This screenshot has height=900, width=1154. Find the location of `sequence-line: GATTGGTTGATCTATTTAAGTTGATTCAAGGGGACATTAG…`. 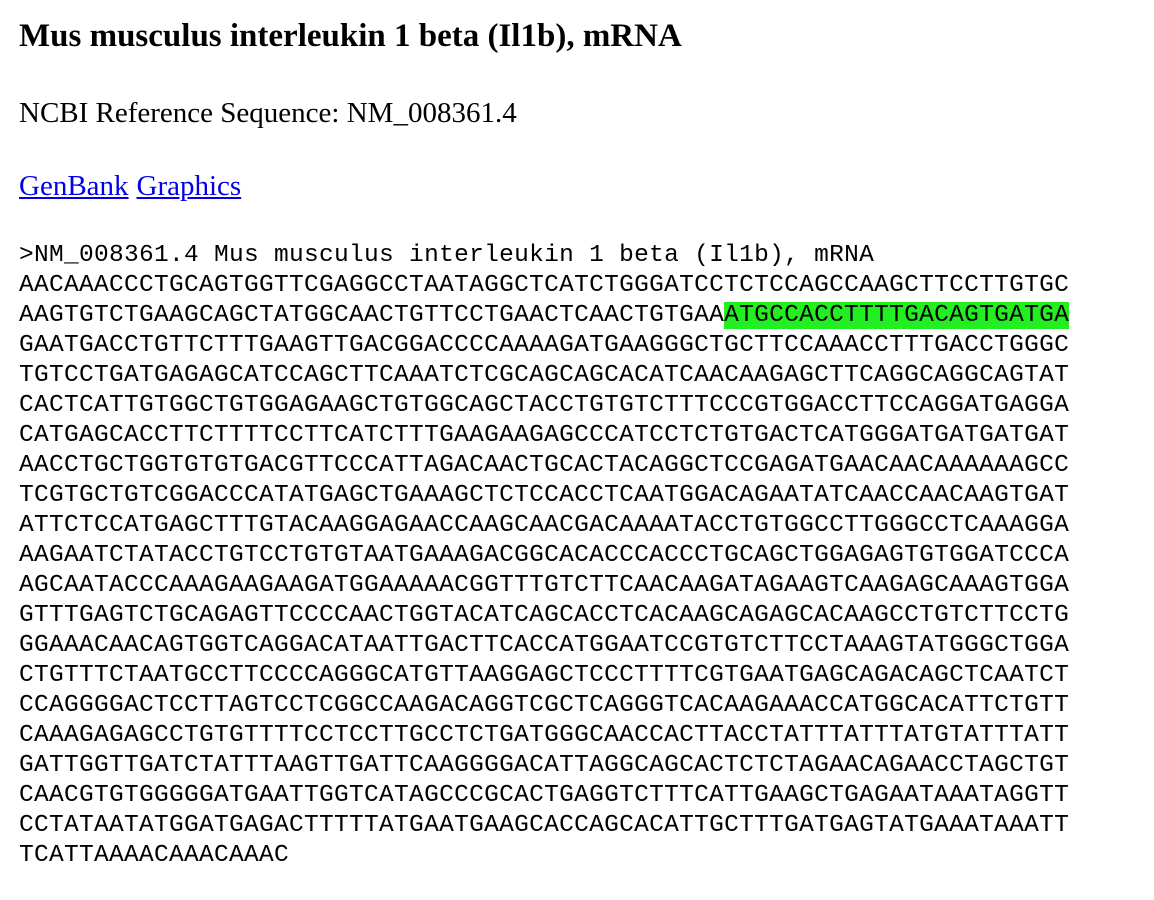

sequence-line: GATTGGTTGATCTATTTAAGTTGATTCAAGGGGACATTAG… is located at coordinates (544, 766).